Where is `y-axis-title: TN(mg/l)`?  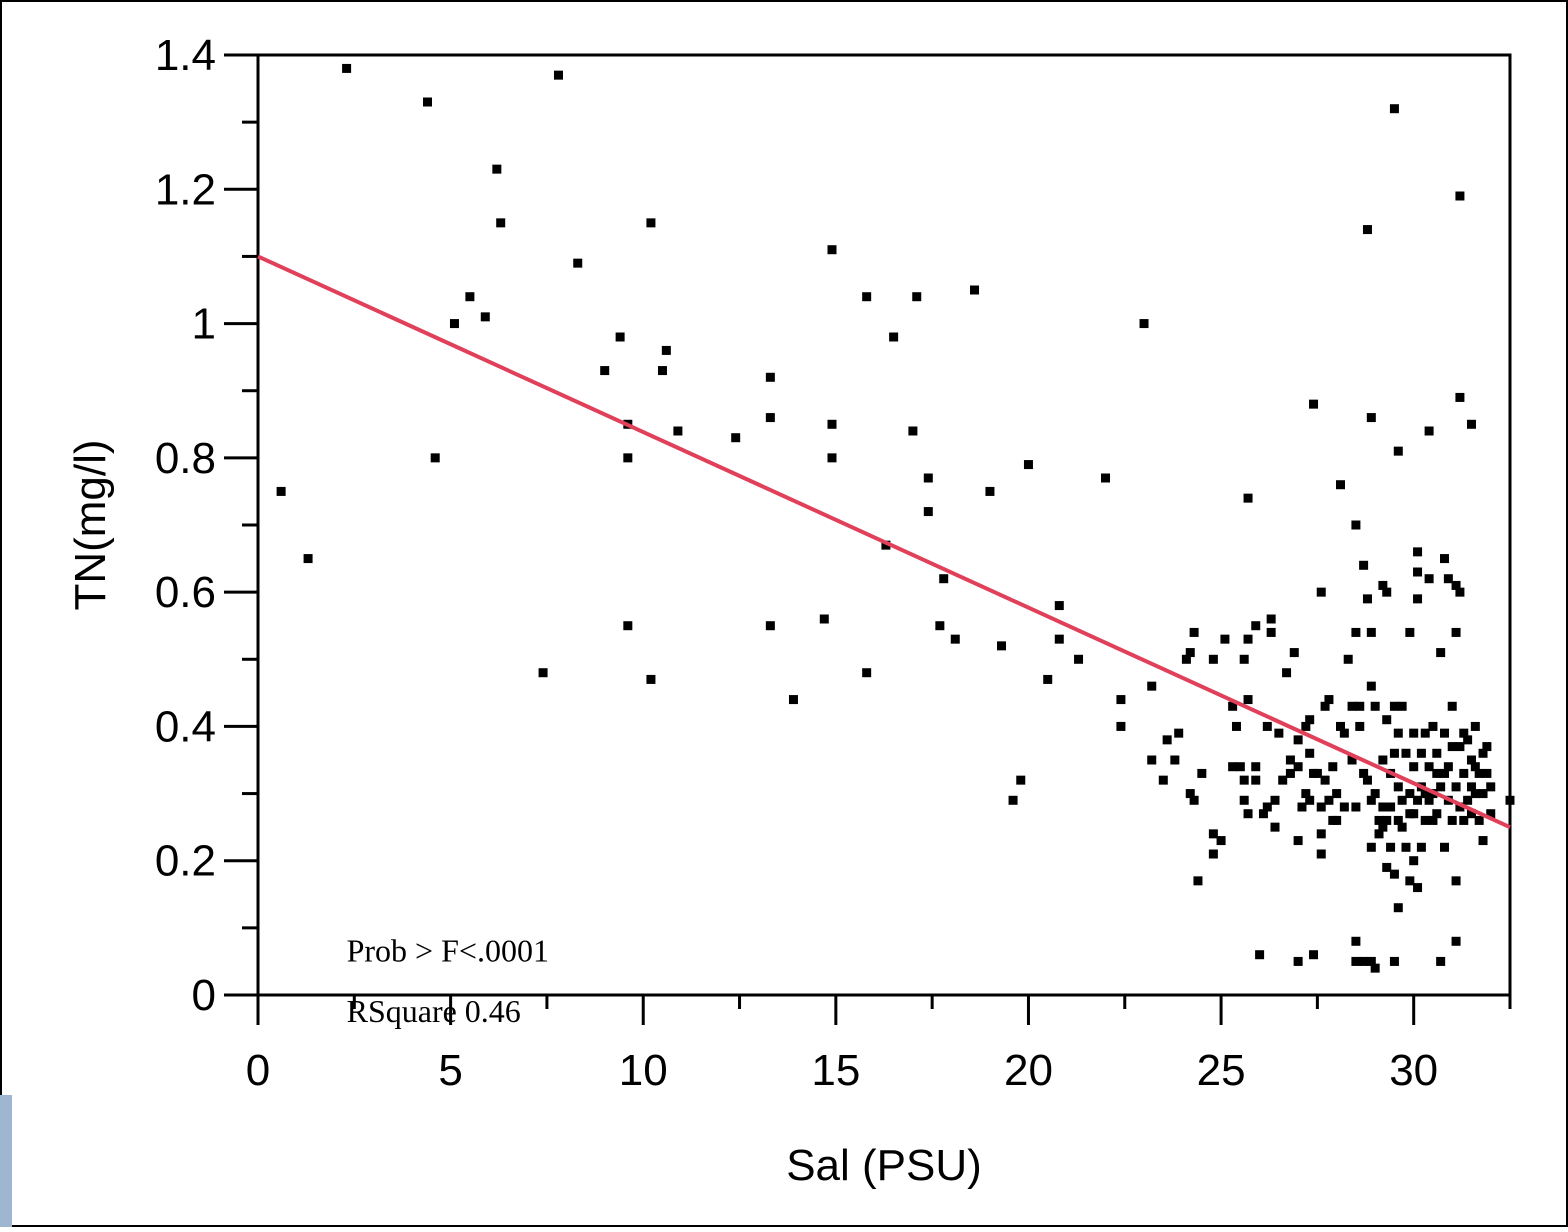 y-axis-title: TN(mg/l) is located at coordinates (90, 524).